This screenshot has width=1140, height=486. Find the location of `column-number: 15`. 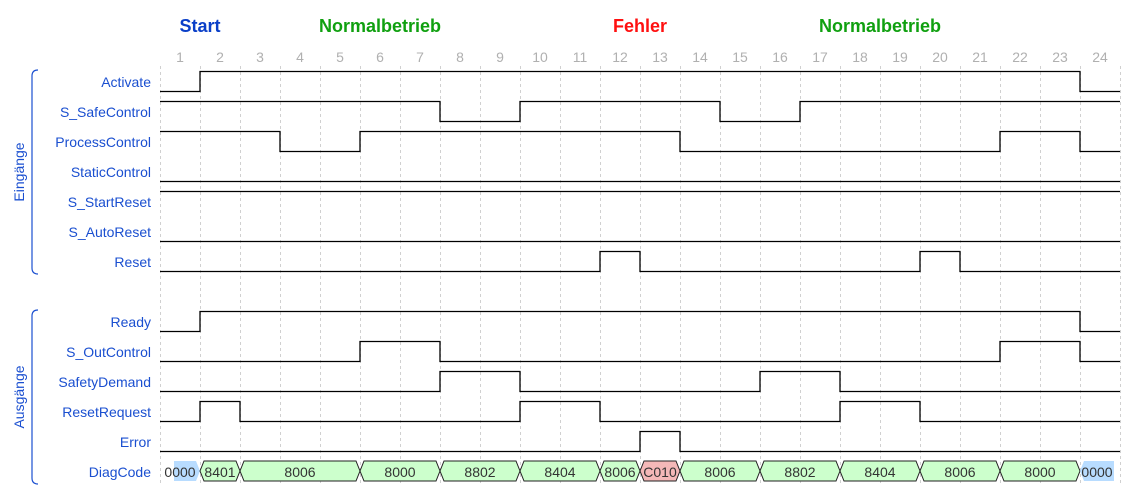

column-number: 15 is located at coordinates (740, 57).